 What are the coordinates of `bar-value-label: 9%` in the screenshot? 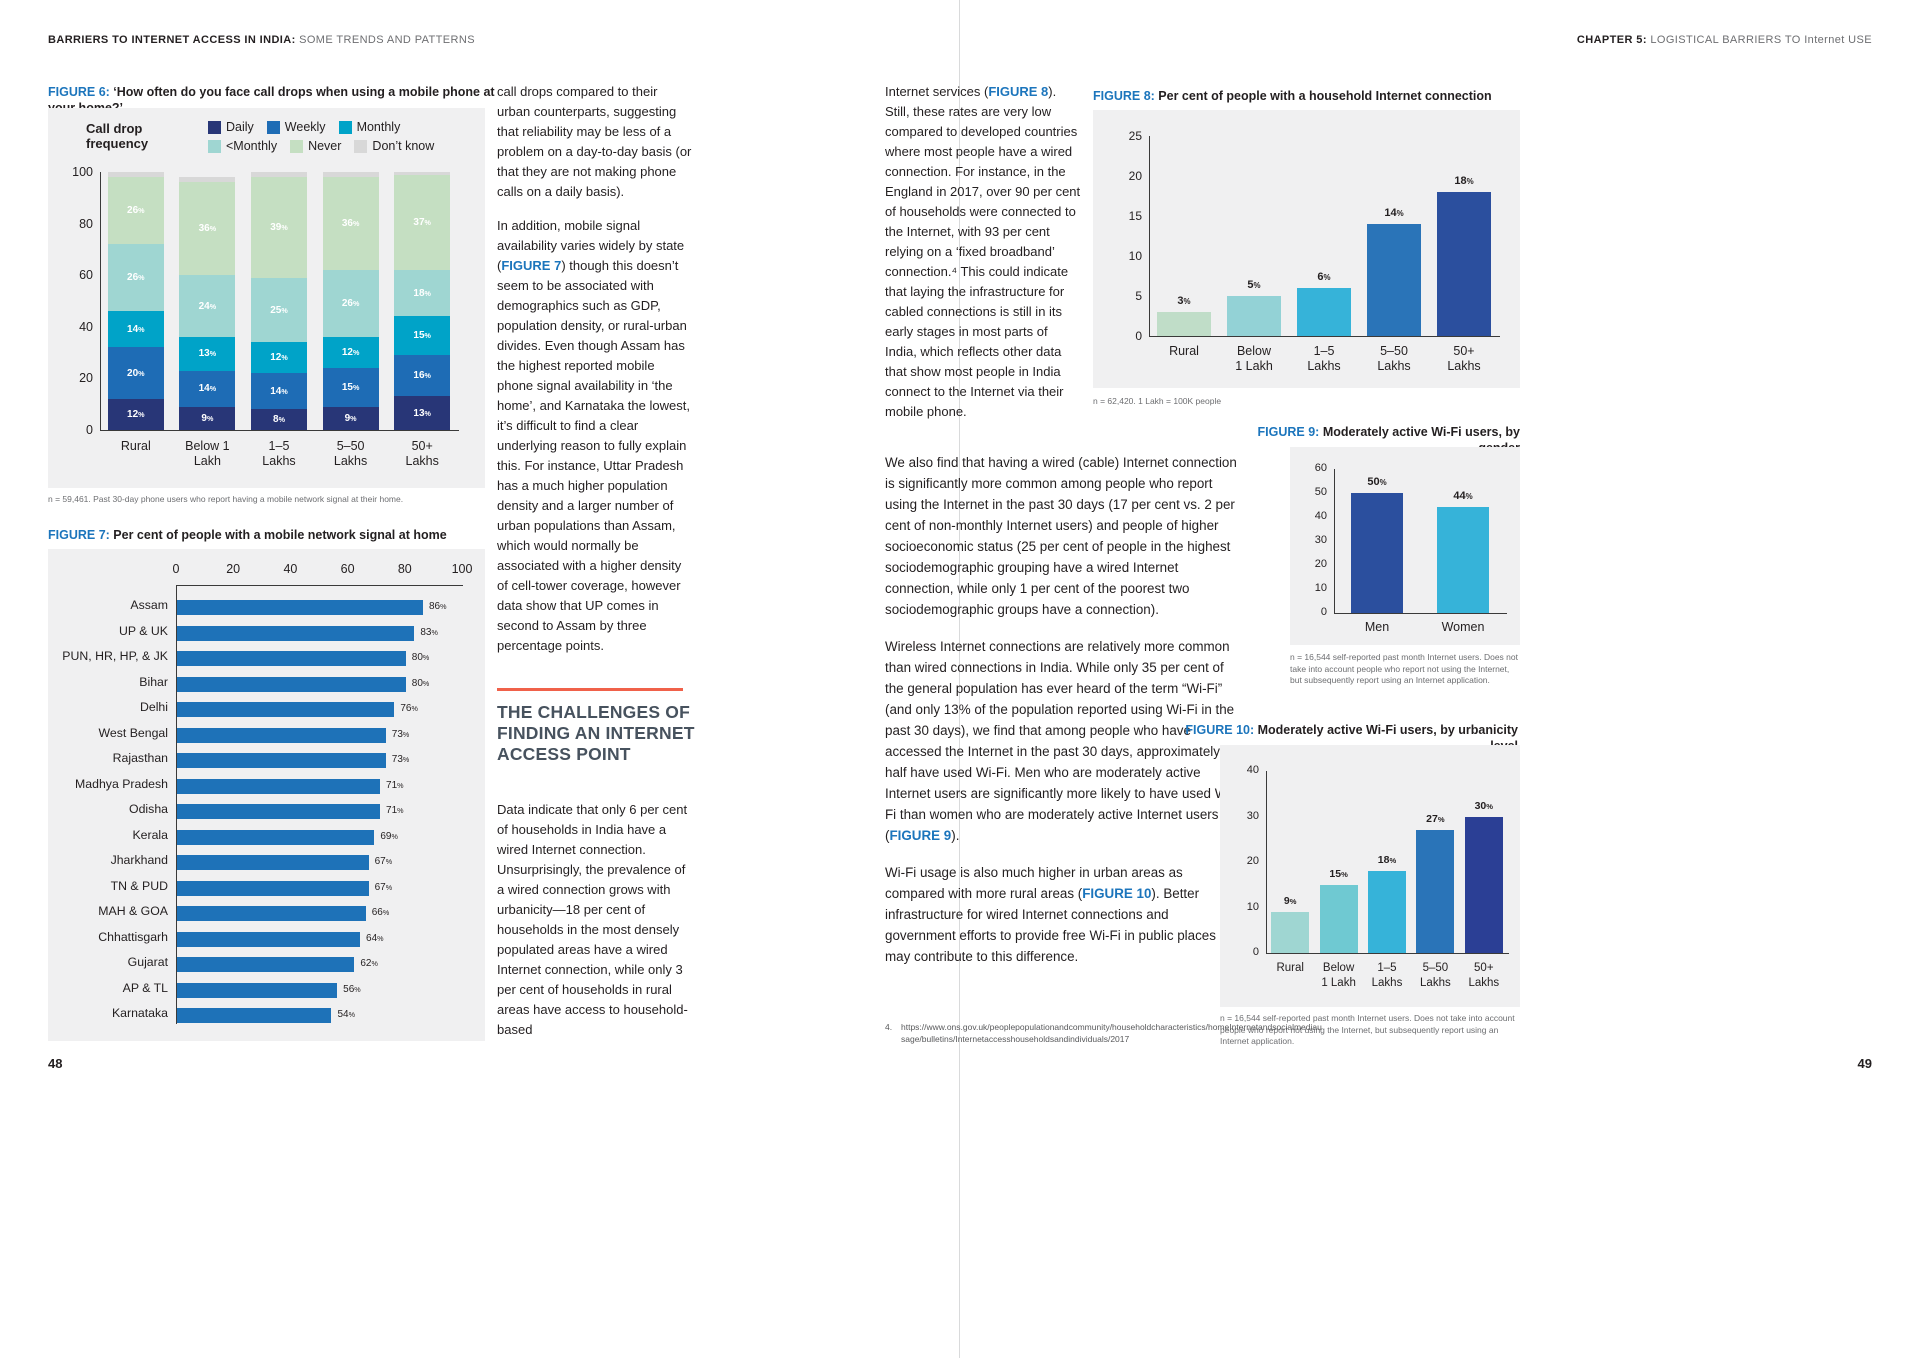 It's located at (1290, 901).